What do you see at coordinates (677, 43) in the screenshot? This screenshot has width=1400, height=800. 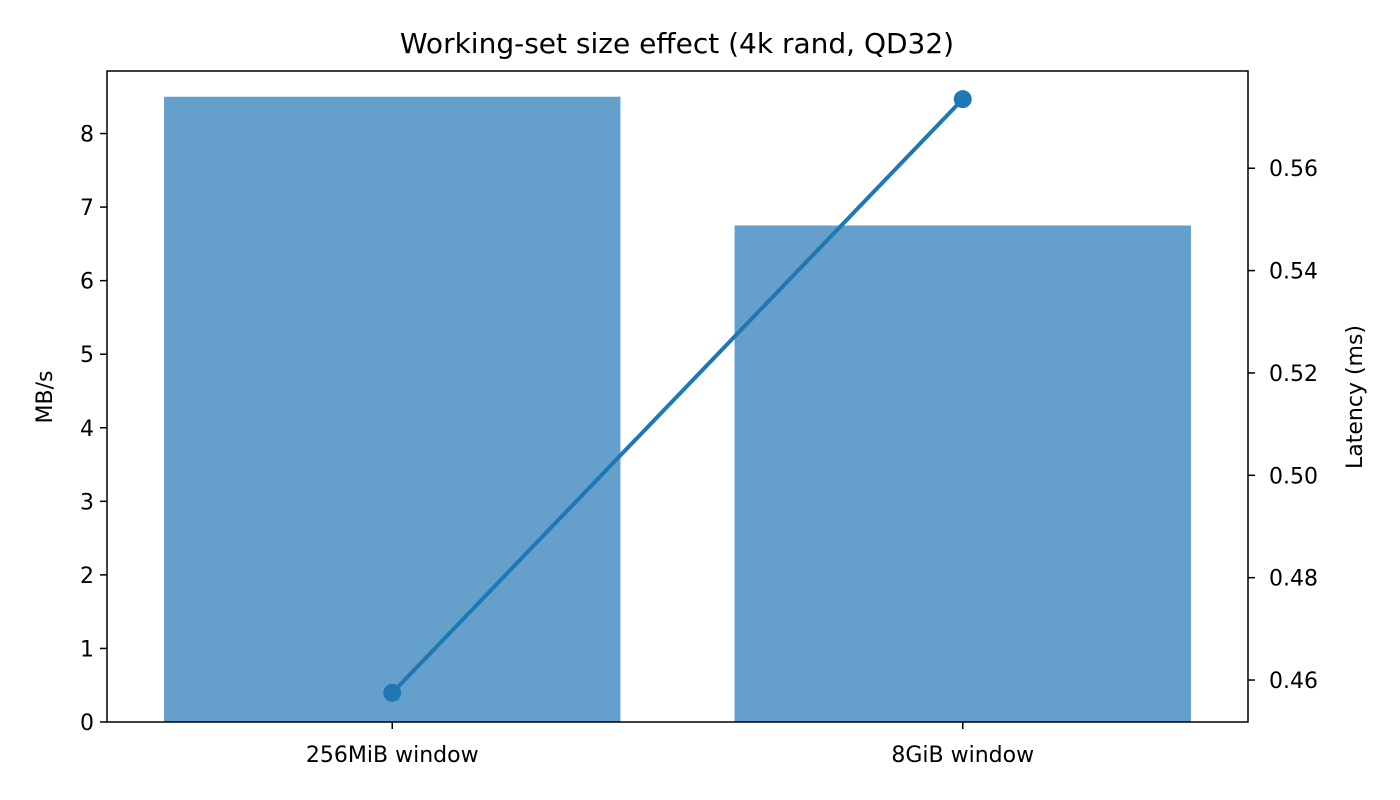 I see `chart-title: Working-set size effect (4k rand, QD32)` at bounding box center [677, 43].